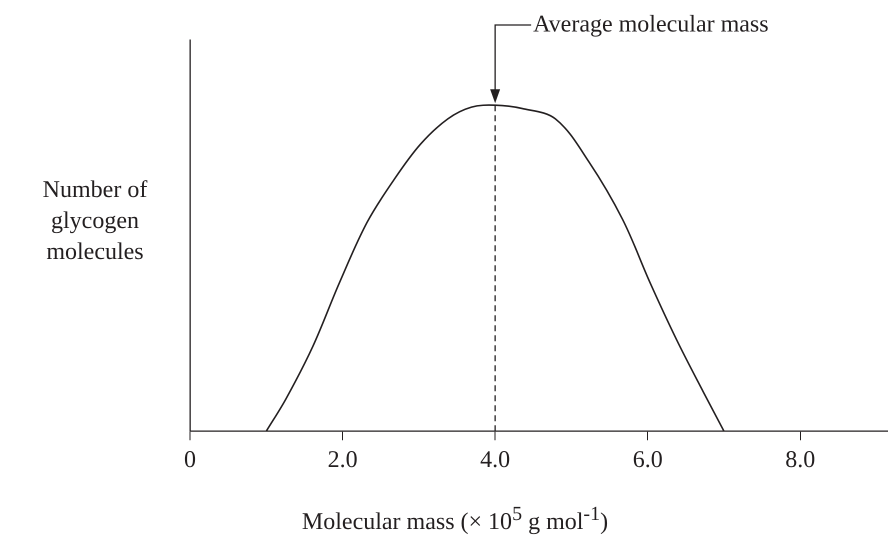 Image resolution: width=888 pixels, height=547 pixels. I want to click on x-tick-label: 2.0, so click(343, 459).